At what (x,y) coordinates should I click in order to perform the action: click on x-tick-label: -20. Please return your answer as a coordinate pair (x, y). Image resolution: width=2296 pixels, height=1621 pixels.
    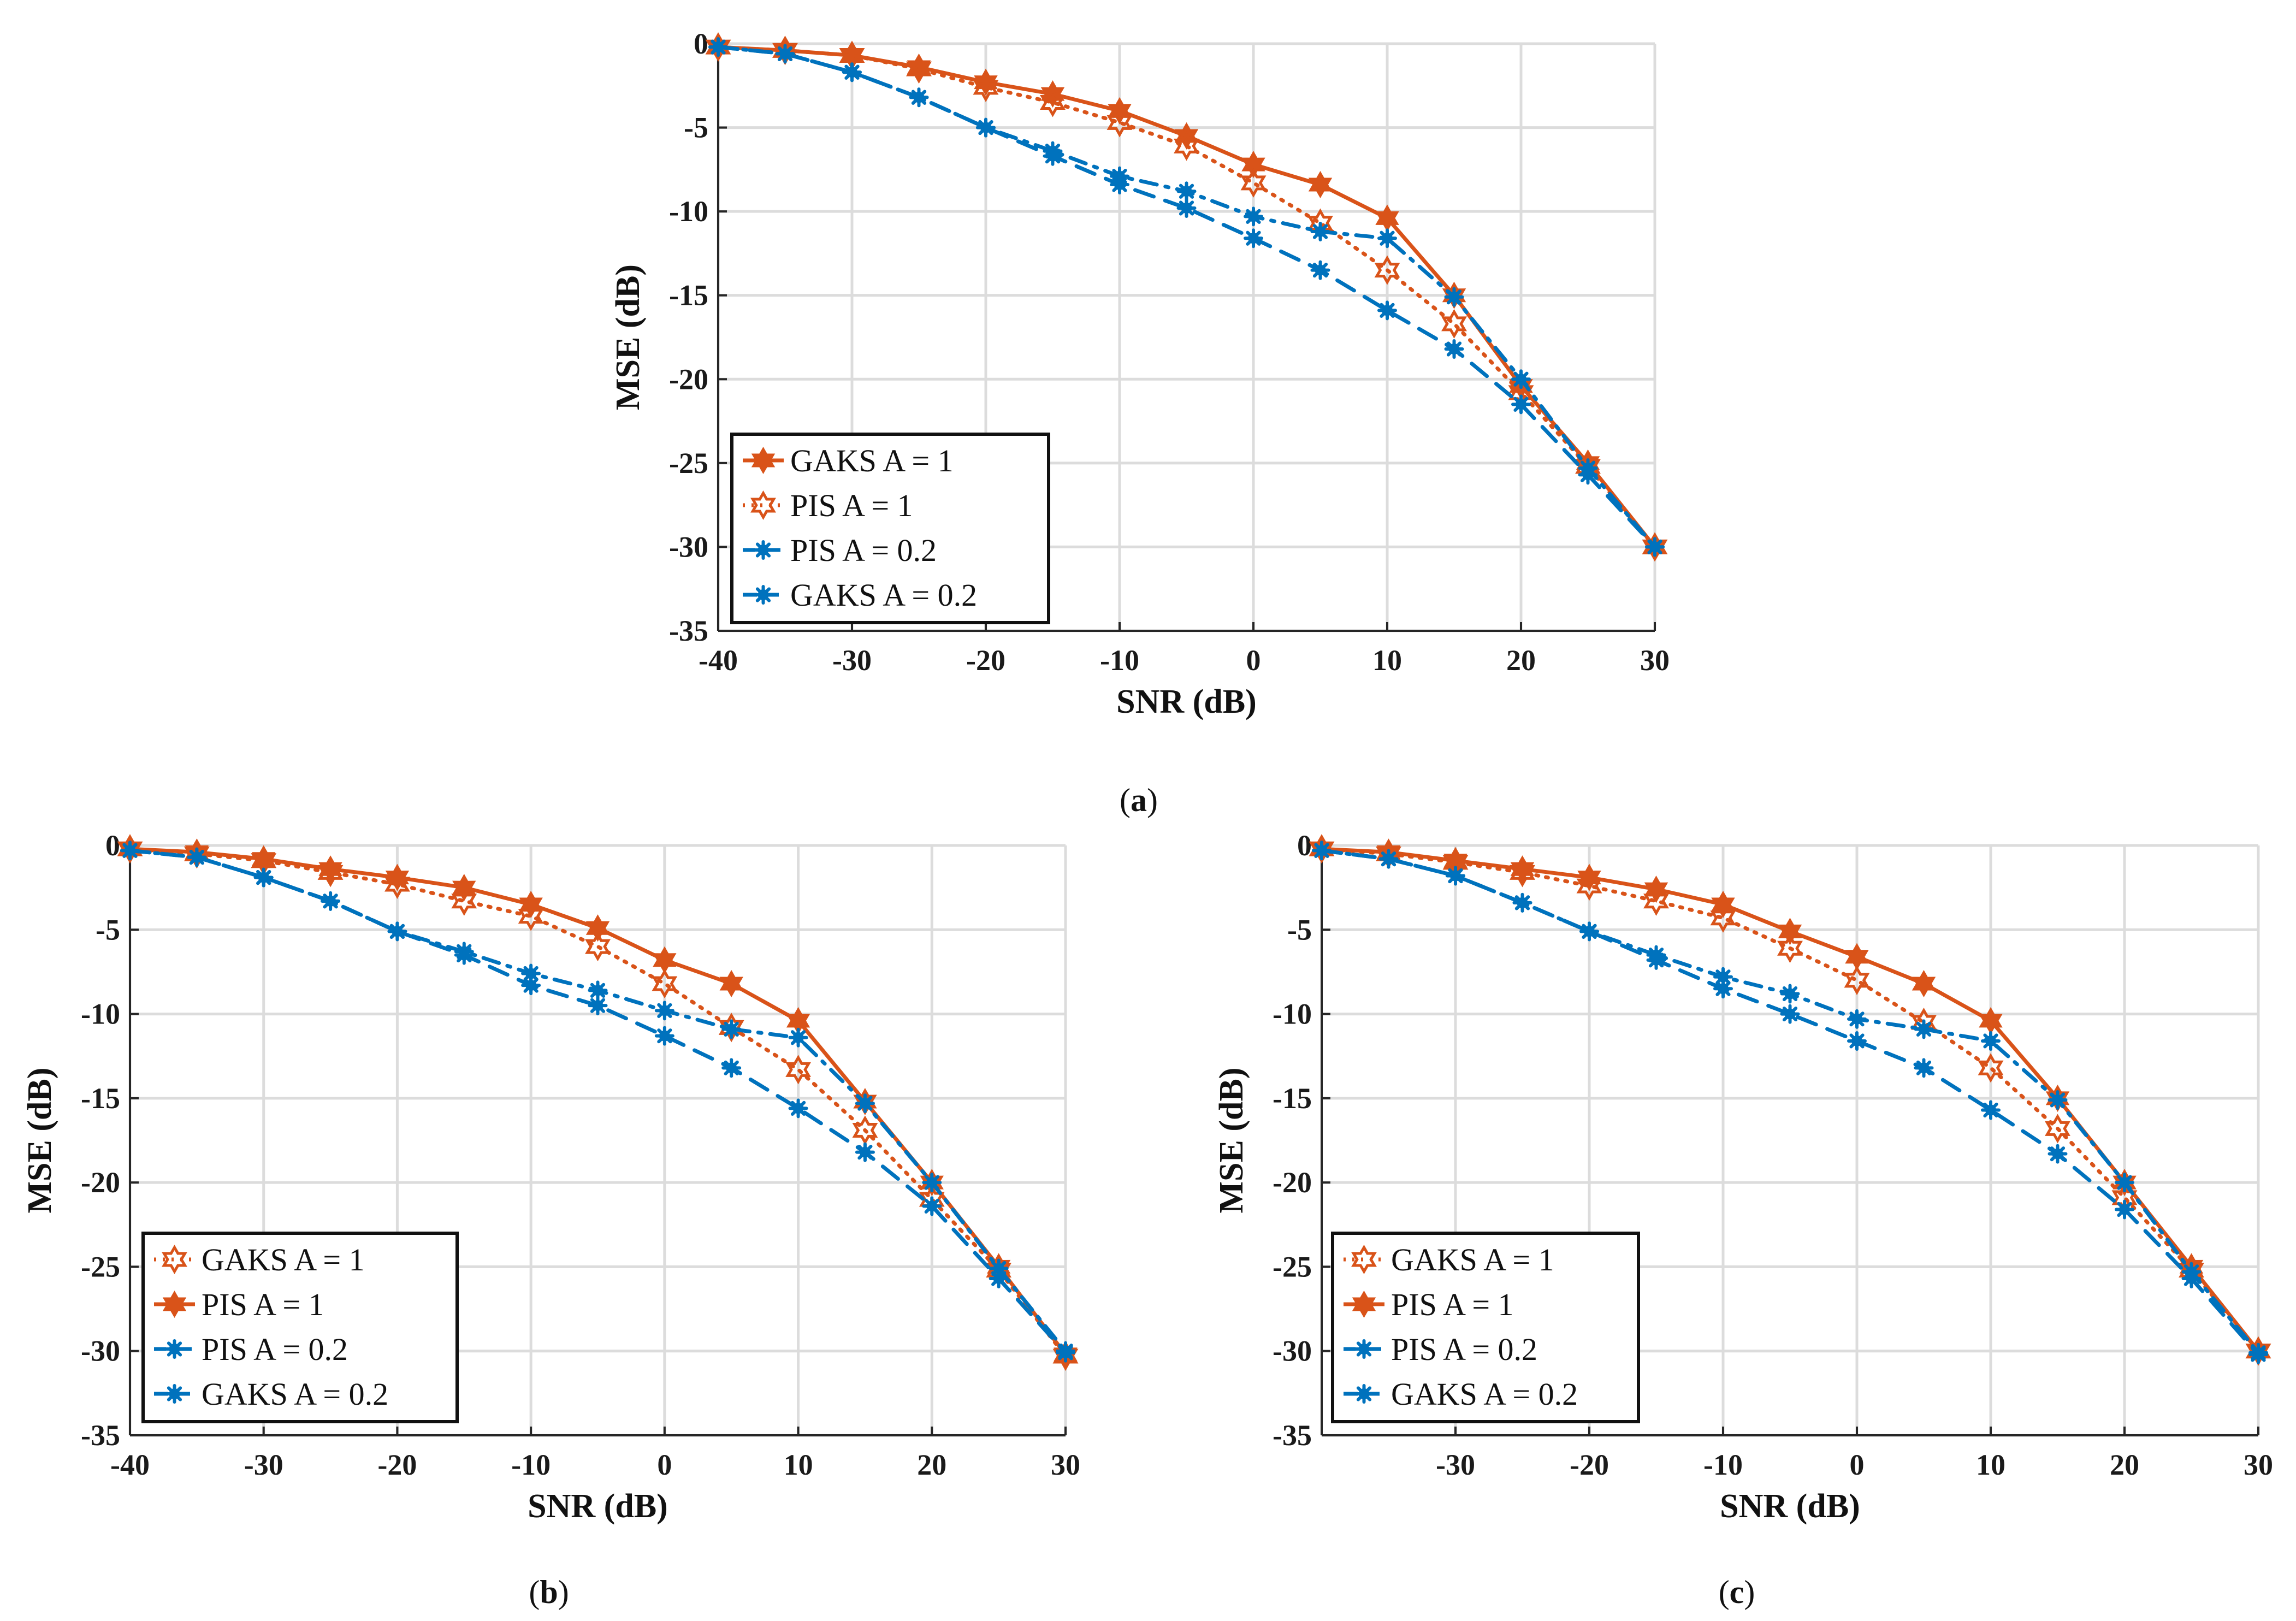
    Looking at the image, I should click on (985, 661).